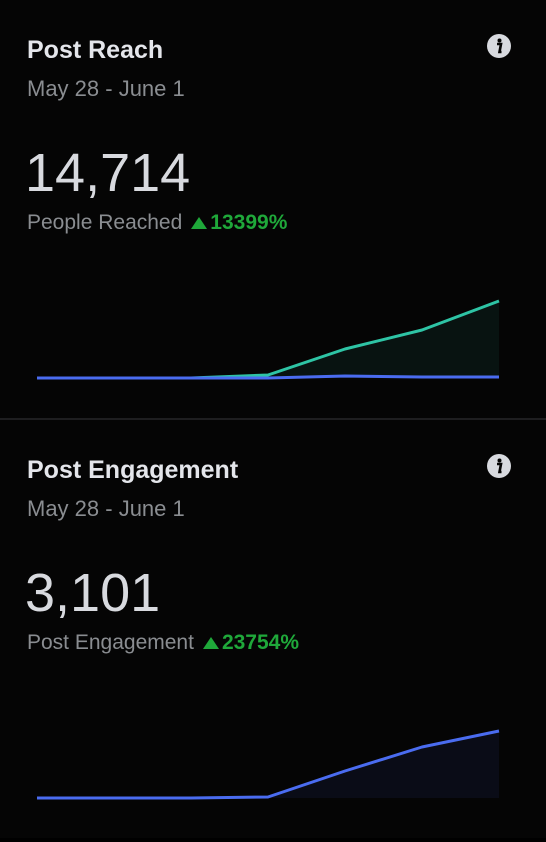 This screenshot has height=842, width=546. I want to click on change-percent: 13399%, so click(249, 222).